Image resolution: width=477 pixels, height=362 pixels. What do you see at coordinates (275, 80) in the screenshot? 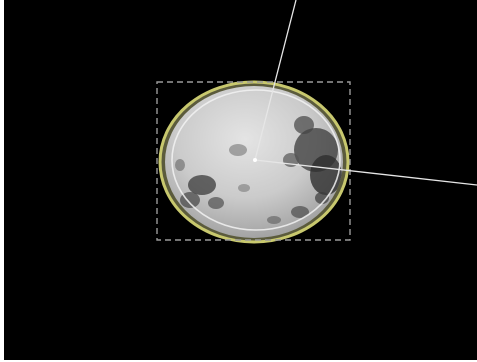
I see `overlay-line-up` at bounding box center [275, 80].